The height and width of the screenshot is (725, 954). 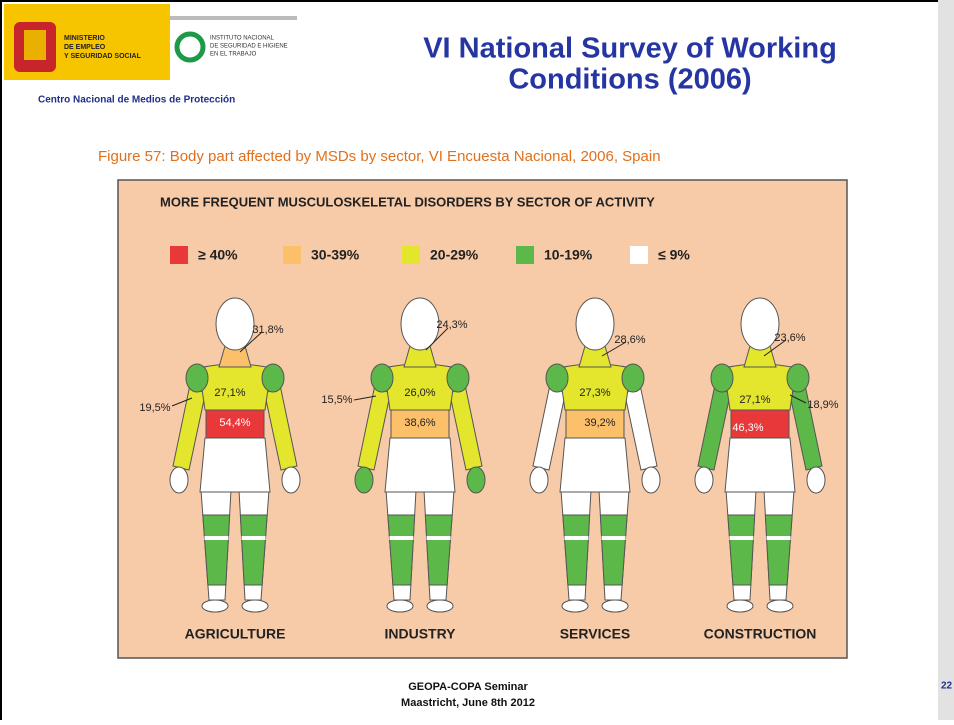 I want to click on institute-logo-gap, so click(x=190, y=47).